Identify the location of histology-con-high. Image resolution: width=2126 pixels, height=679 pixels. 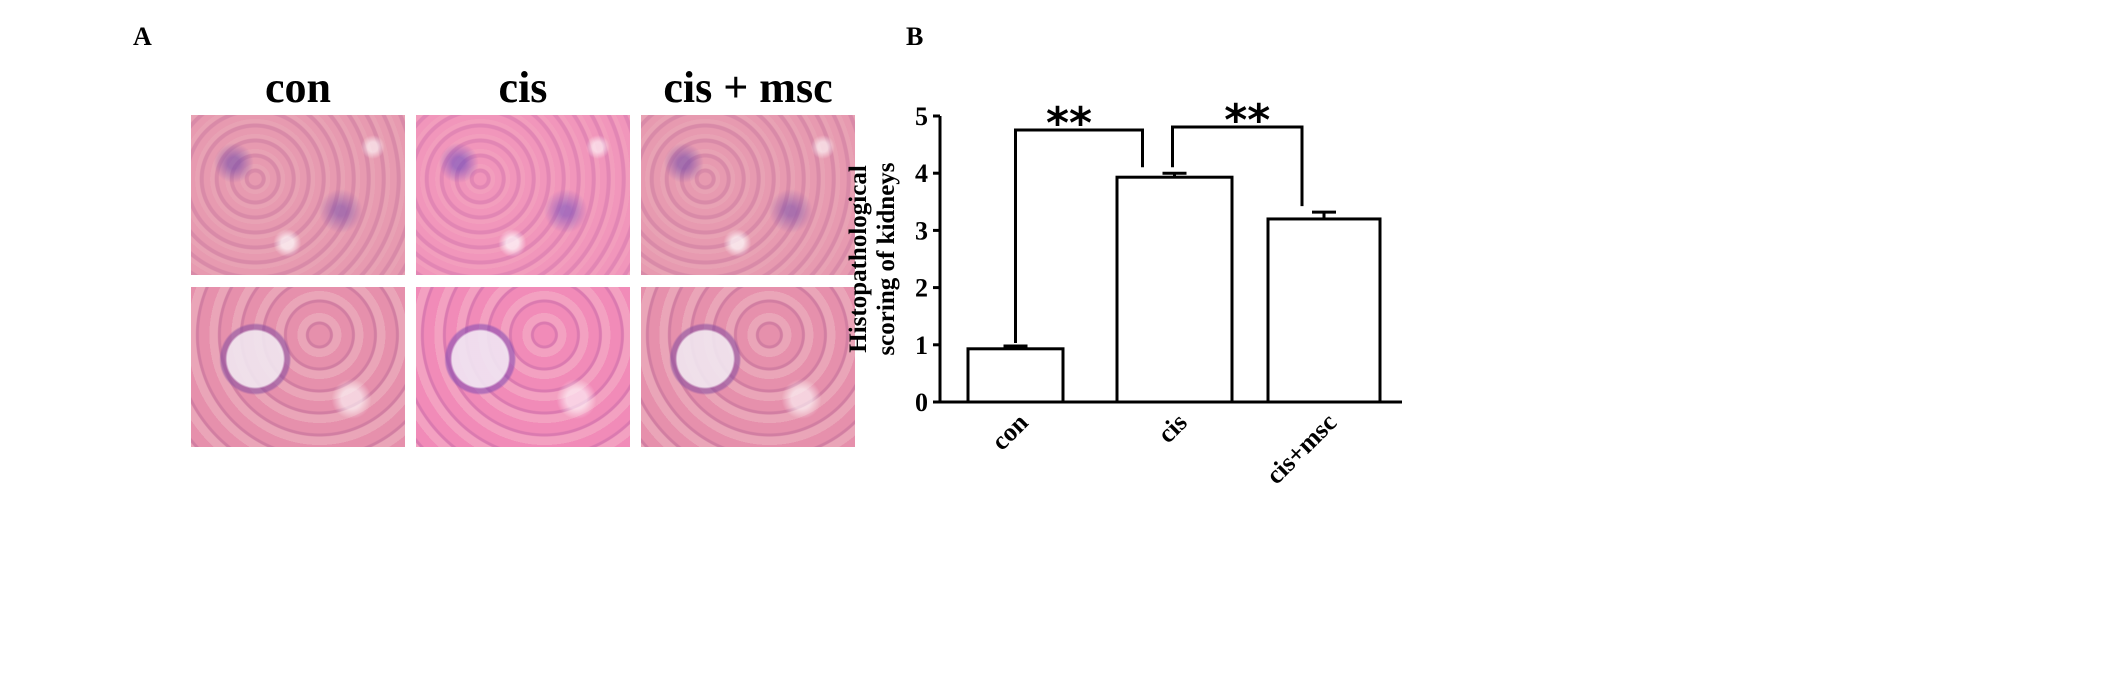
(298, 367).